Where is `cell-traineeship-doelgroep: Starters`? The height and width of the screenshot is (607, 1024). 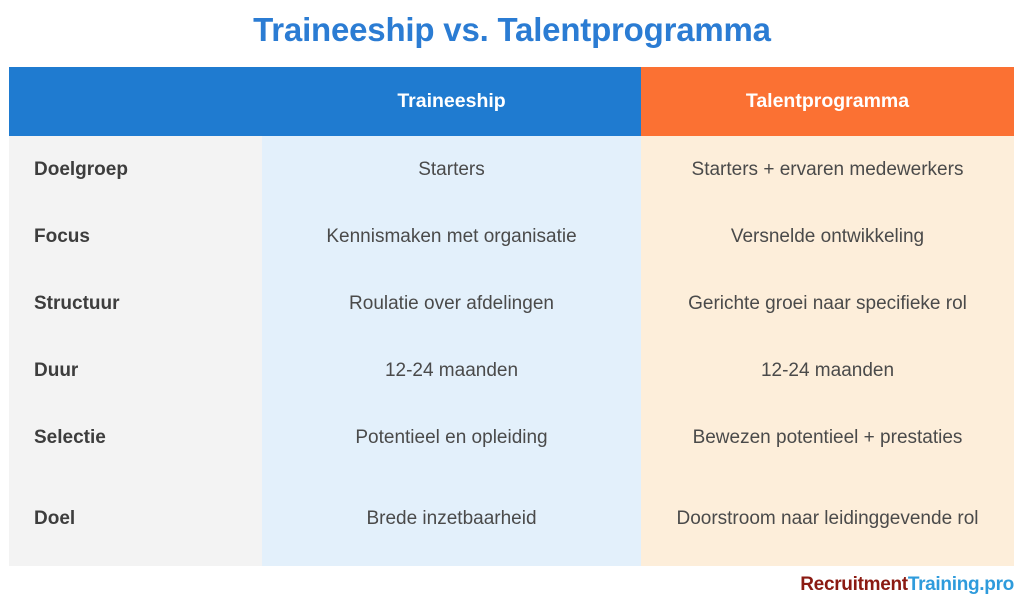 cell-traineeship-doelgroep: Starters is located at coordinates (451, 169).